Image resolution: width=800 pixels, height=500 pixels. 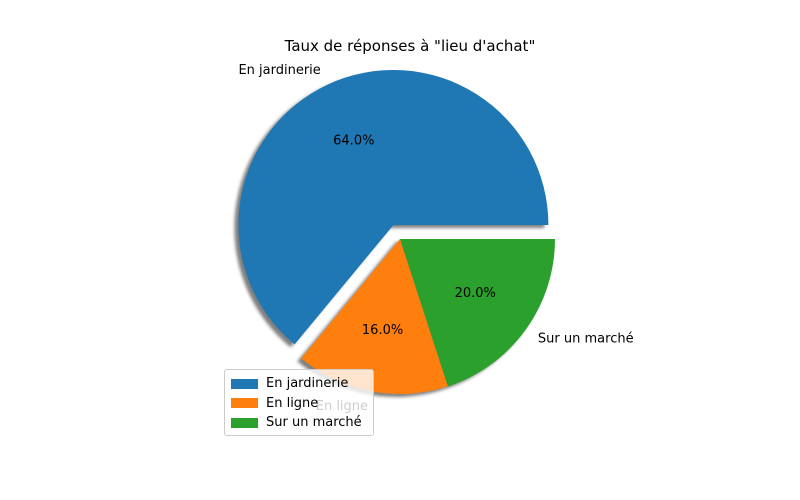 I want to click on legend-item-en-jardinerie: En jardinerie, so click(x=299, y=384).